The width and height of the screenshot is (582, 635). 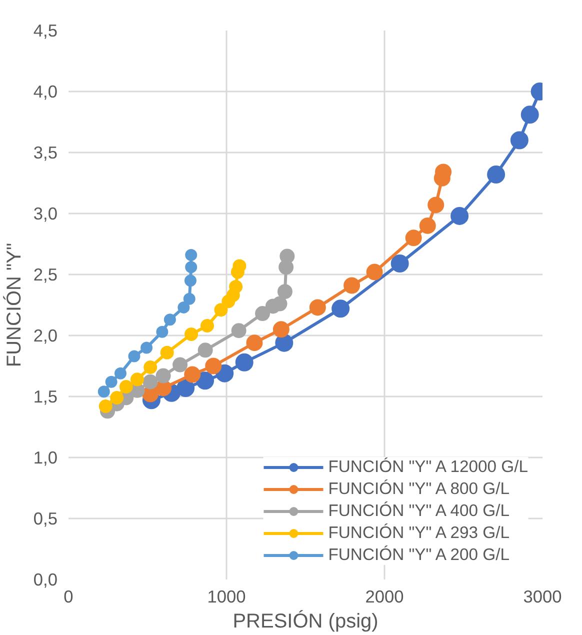 What do you see at coordinates (419, 533) in the screenshot?
I see `legend-label: FUNCIÓN "Y" A 293 G/L` at bounding box center [419, 533].